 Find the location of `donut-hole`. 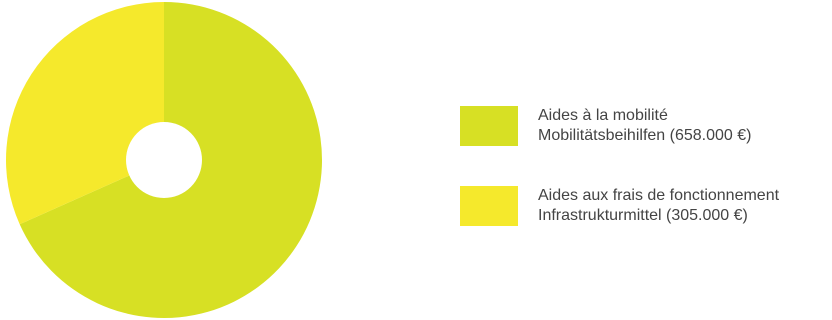

donut-hole is located at coordinates (164, 160).